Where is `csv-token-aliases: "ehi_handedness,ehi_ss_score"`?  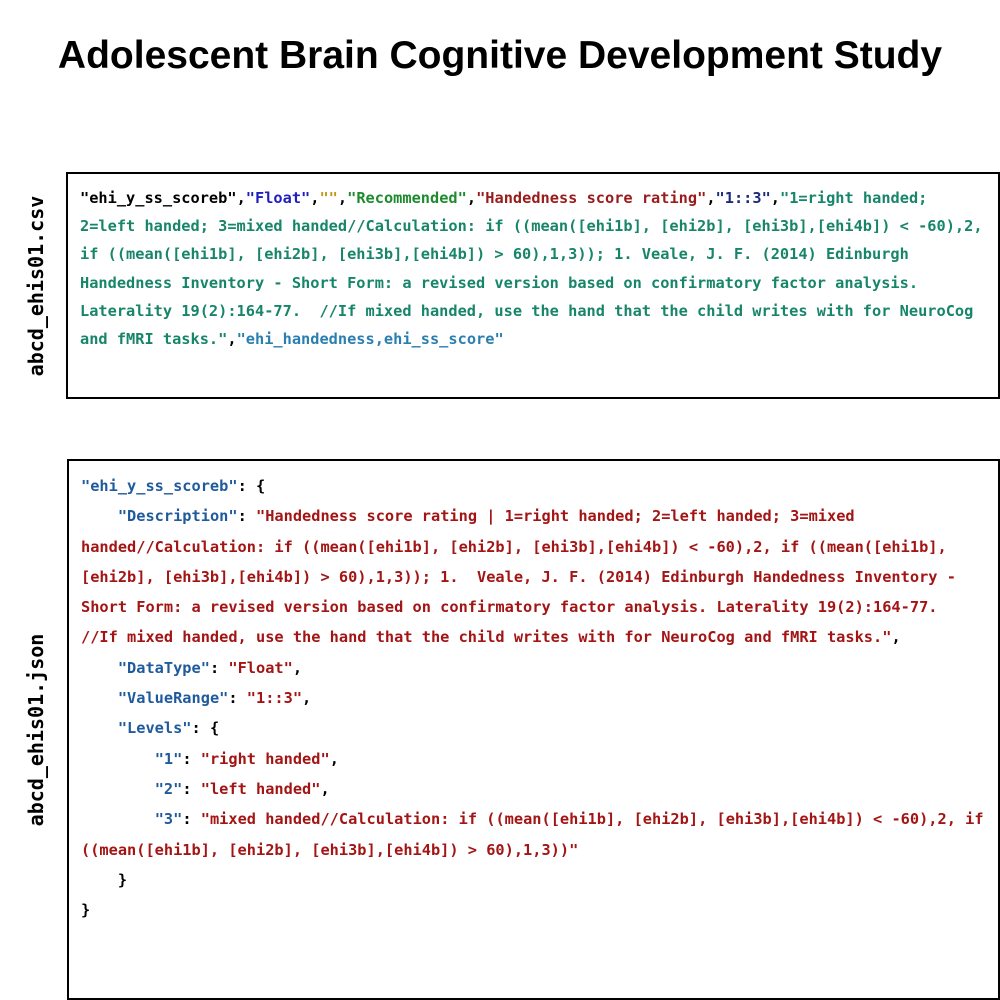
csv-token-aliases: "ehi_handedness,ehi_ss_score" is located at coordinates (370, 339).